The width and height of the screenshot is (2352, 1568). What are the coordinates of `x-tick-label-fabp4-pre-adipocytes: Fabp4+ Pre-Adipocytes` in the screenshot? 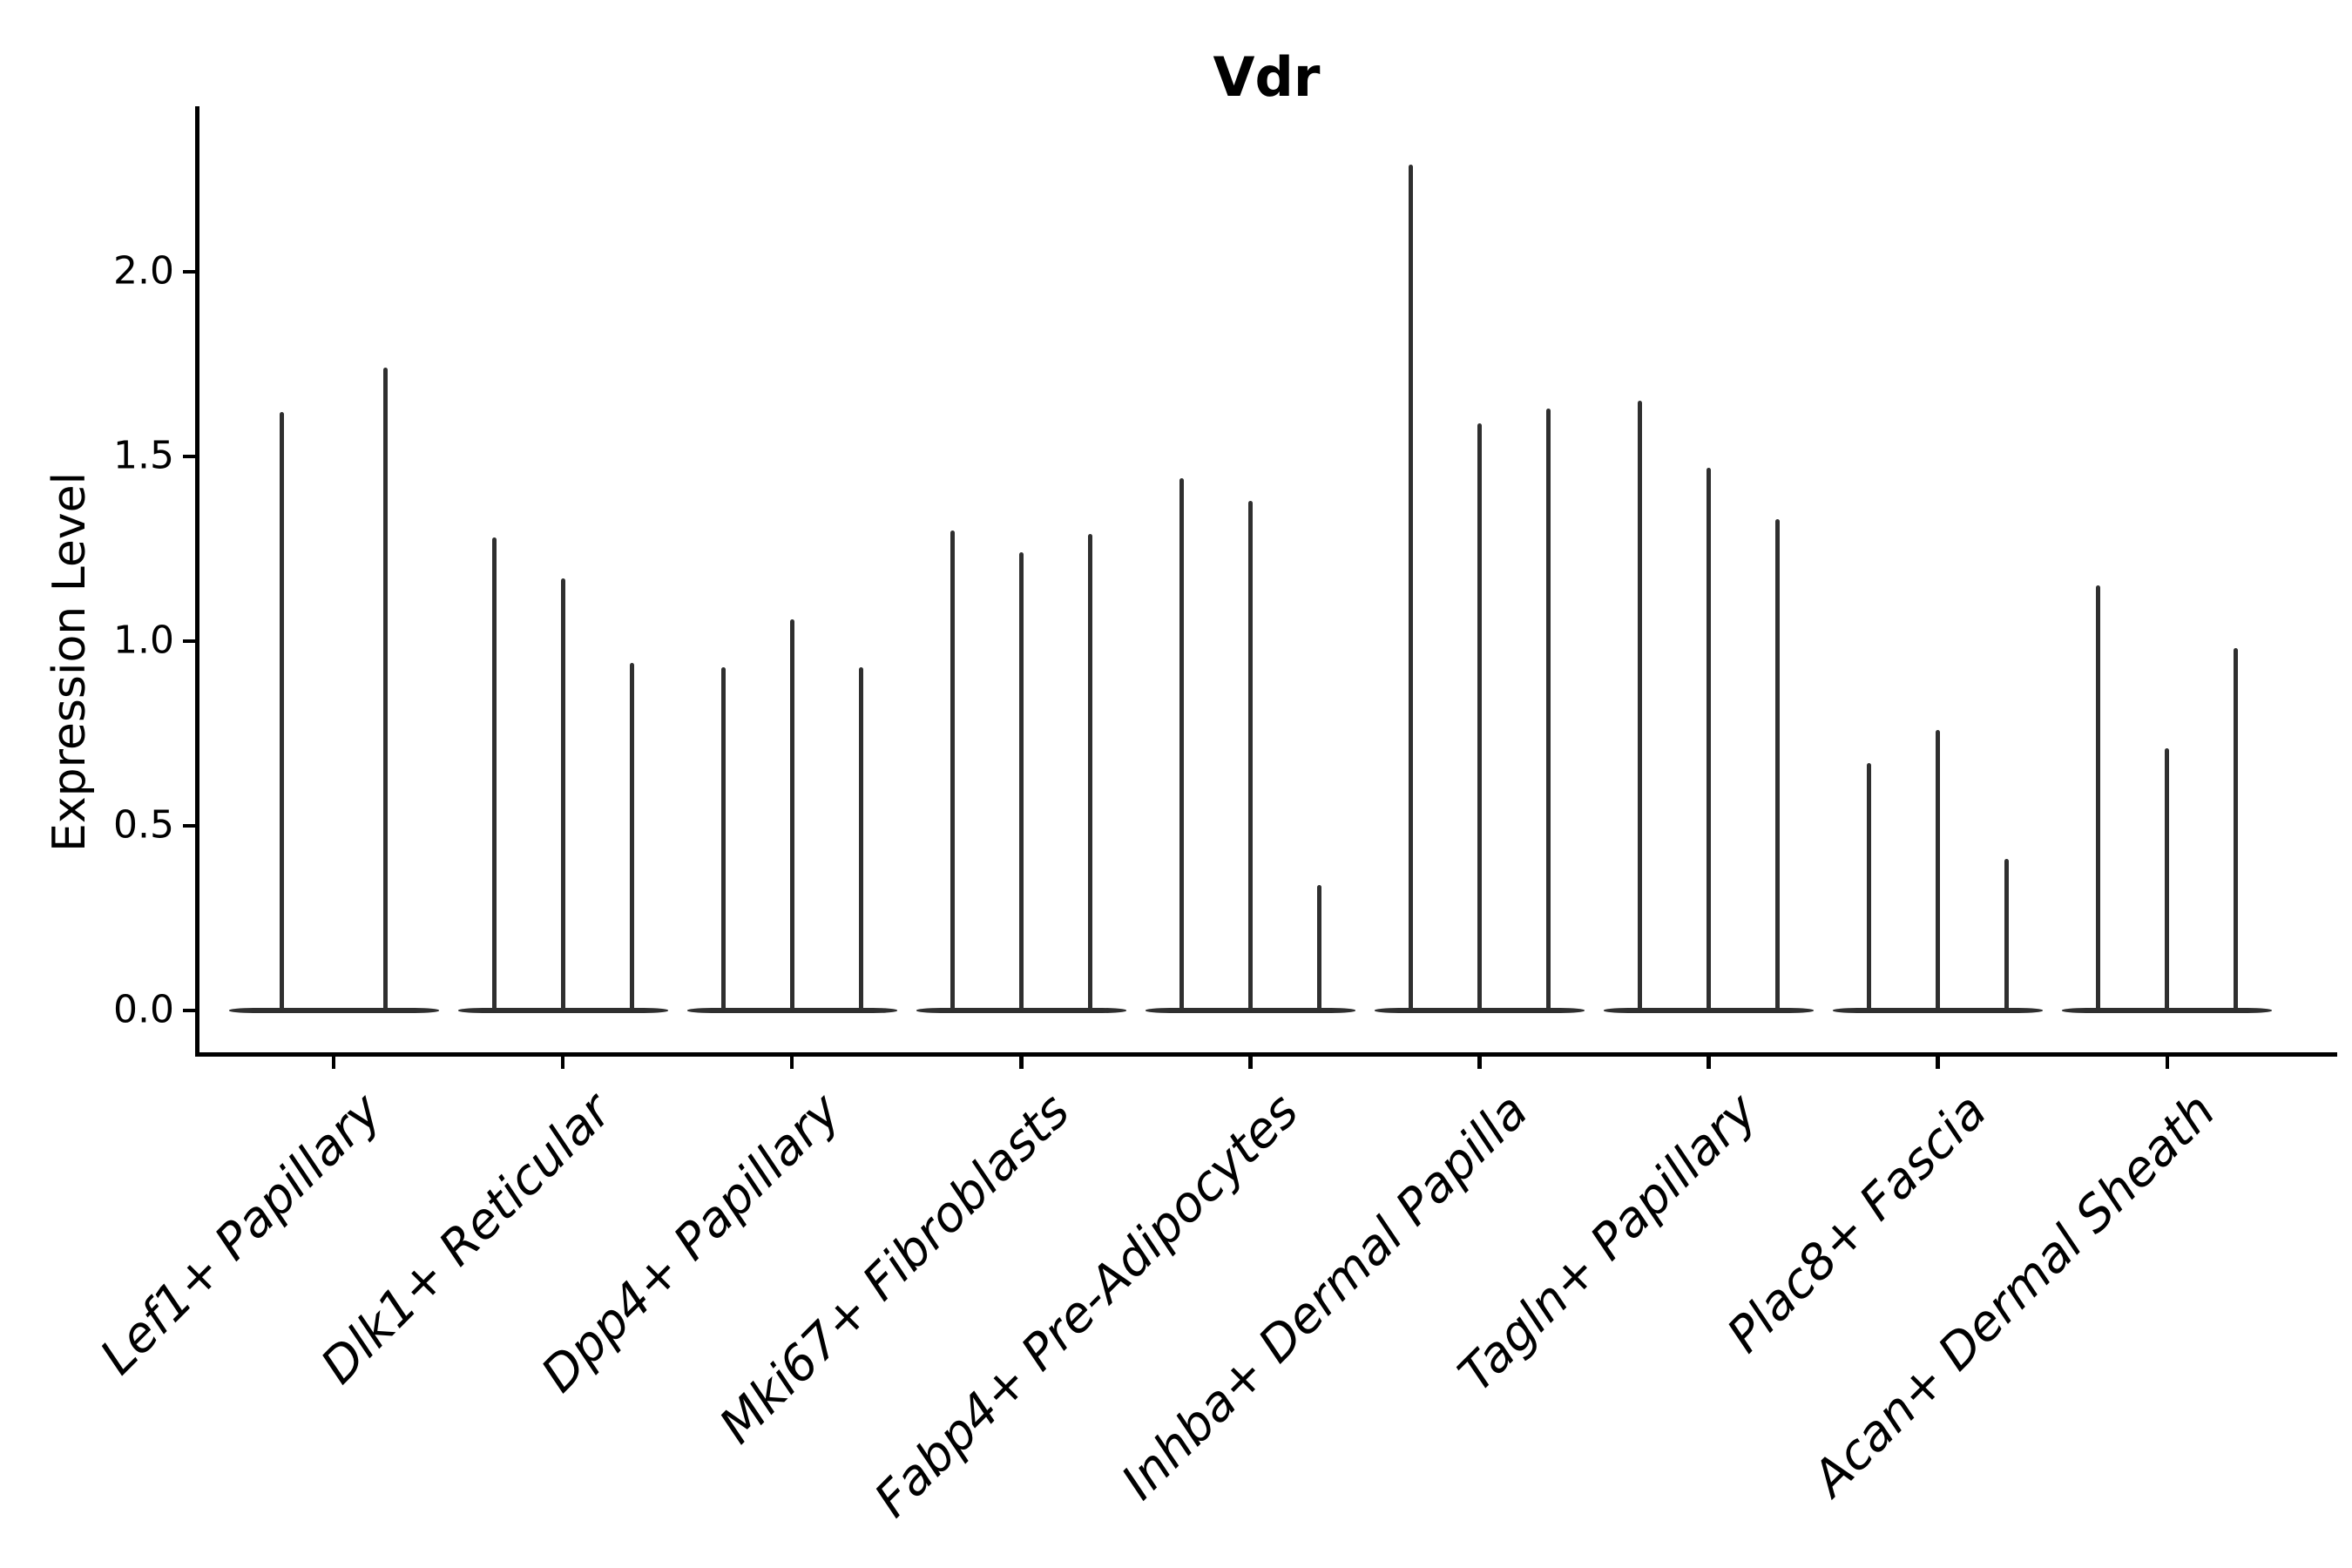 It's located at (1087, 1306).